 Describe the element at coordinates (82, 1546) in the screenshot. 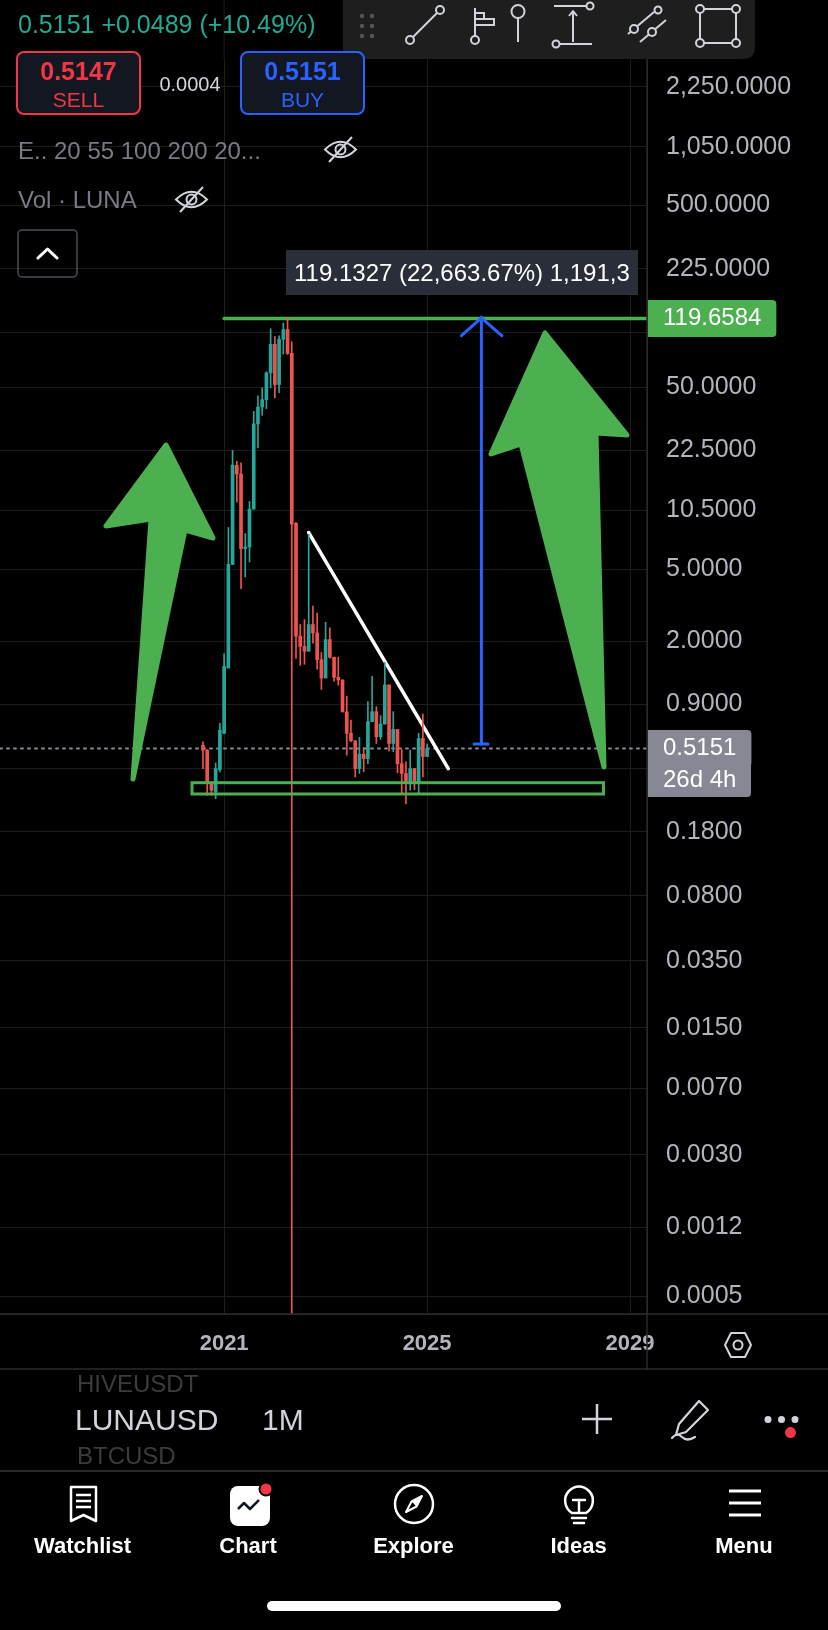

I see `text: Watchlist` at that location.